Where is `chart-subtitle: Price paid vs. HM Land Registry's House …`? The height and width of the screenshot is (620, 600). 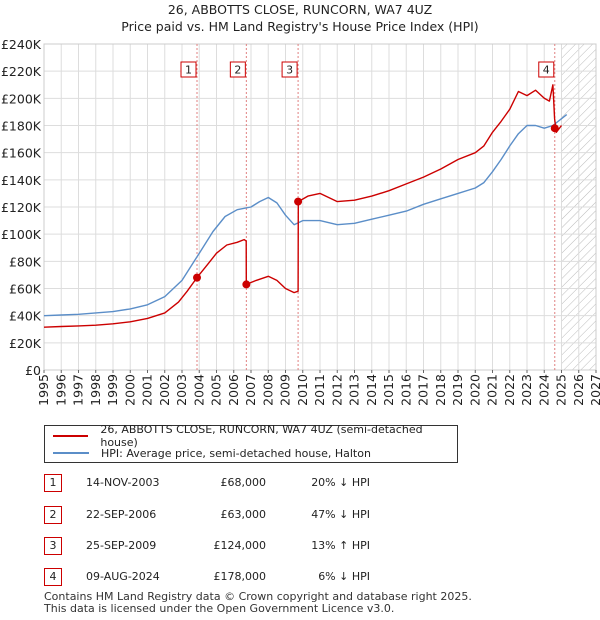 chart-subtitle: Price paid vs. HM Land Registry's House … is located at coordinates (300, 26).